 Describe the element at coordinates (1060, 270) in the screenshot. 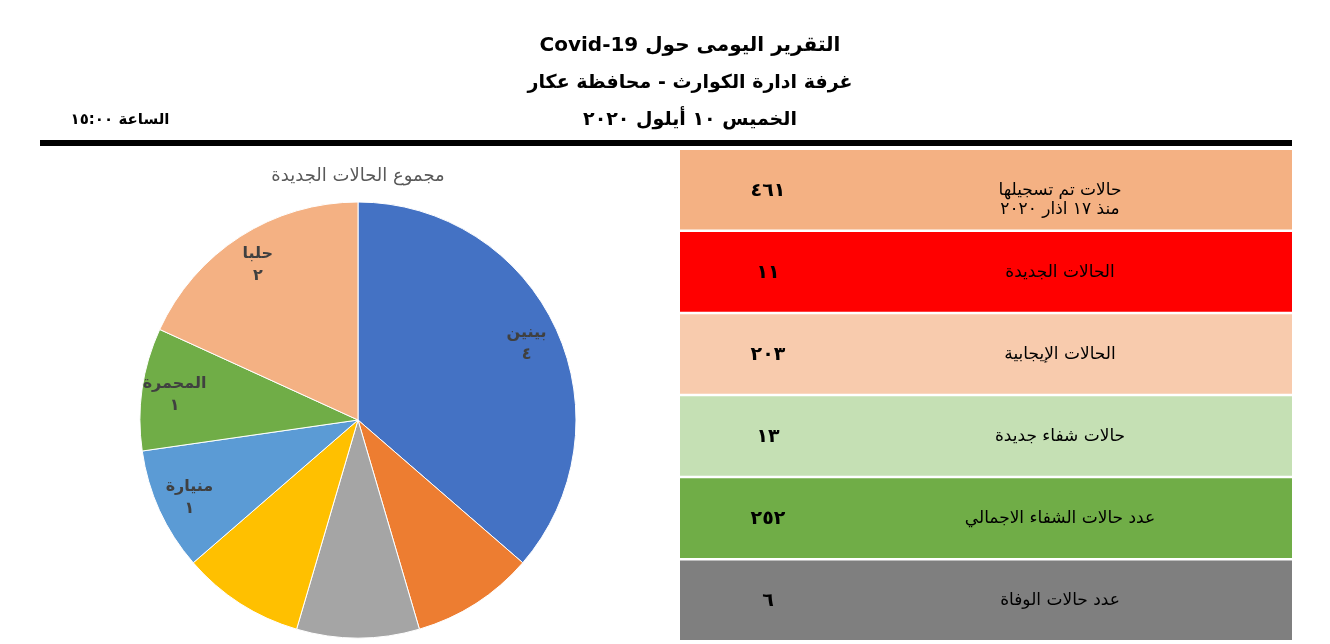

I see `category-label: الحالات الجديدة` at that location.